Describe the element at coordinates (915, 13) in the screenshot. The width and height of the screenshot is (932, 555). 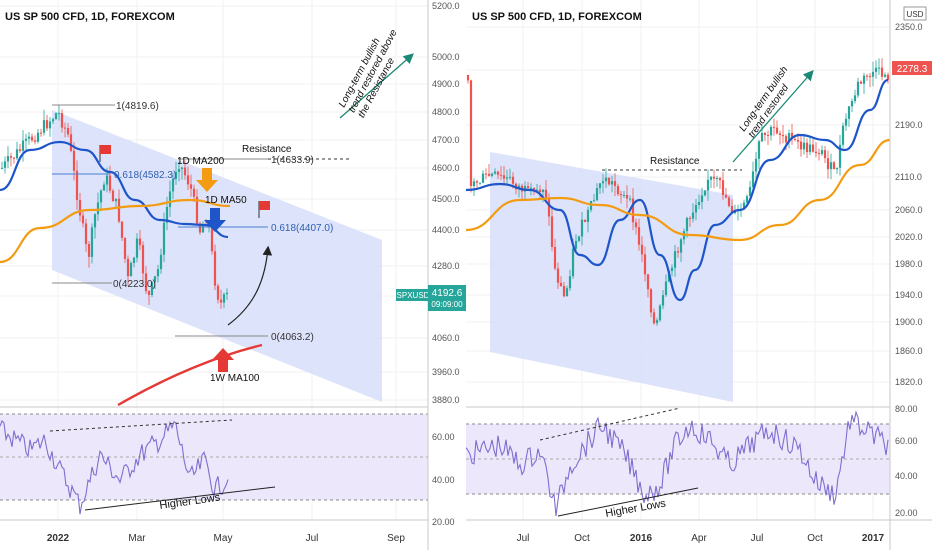
I see `currency-badge` at that location.